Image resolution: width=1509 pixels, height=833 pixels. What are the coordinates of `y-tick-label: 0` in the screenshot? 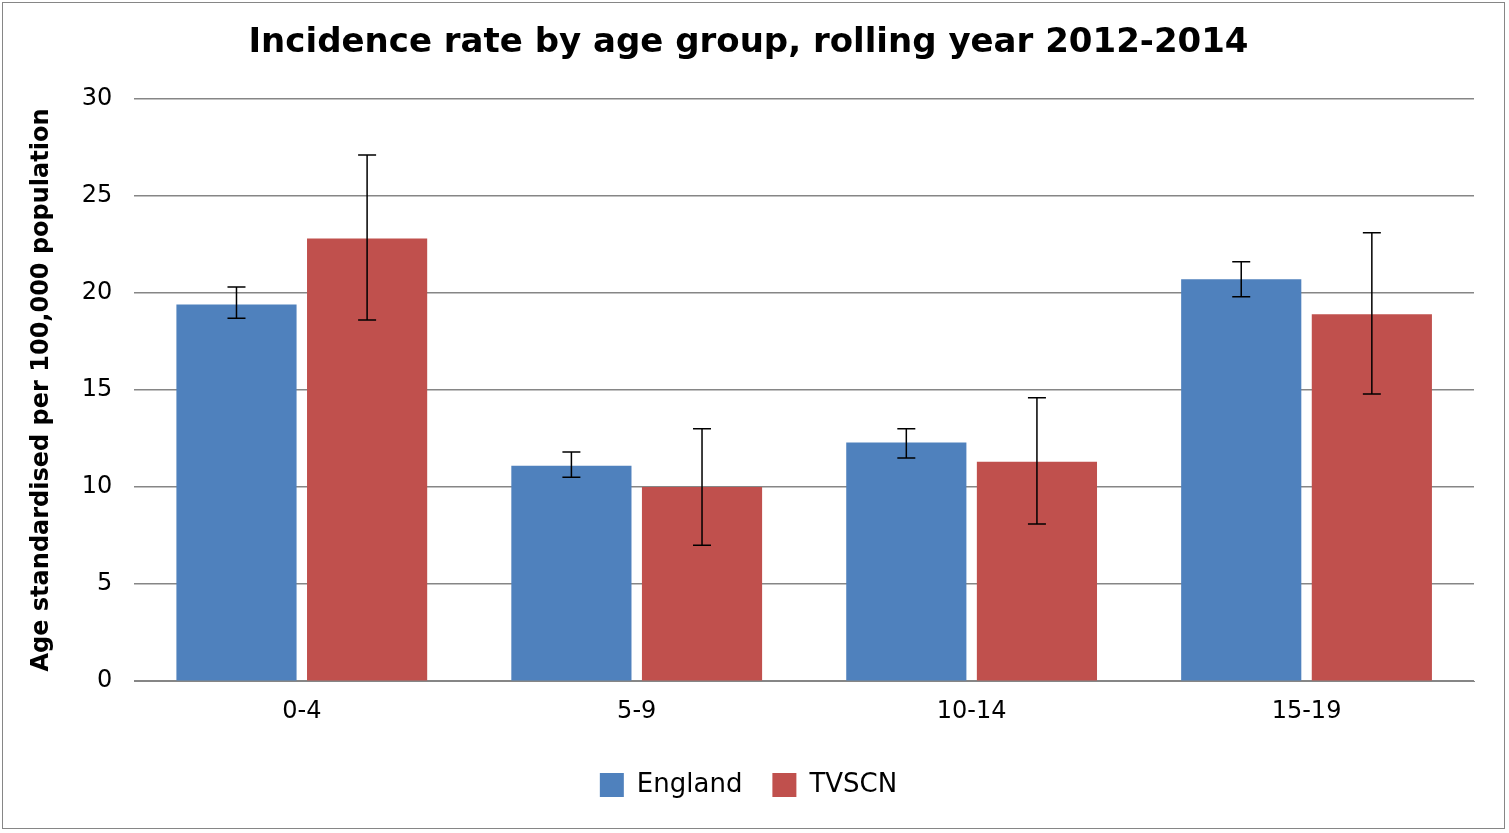 It's located at (105, 679).